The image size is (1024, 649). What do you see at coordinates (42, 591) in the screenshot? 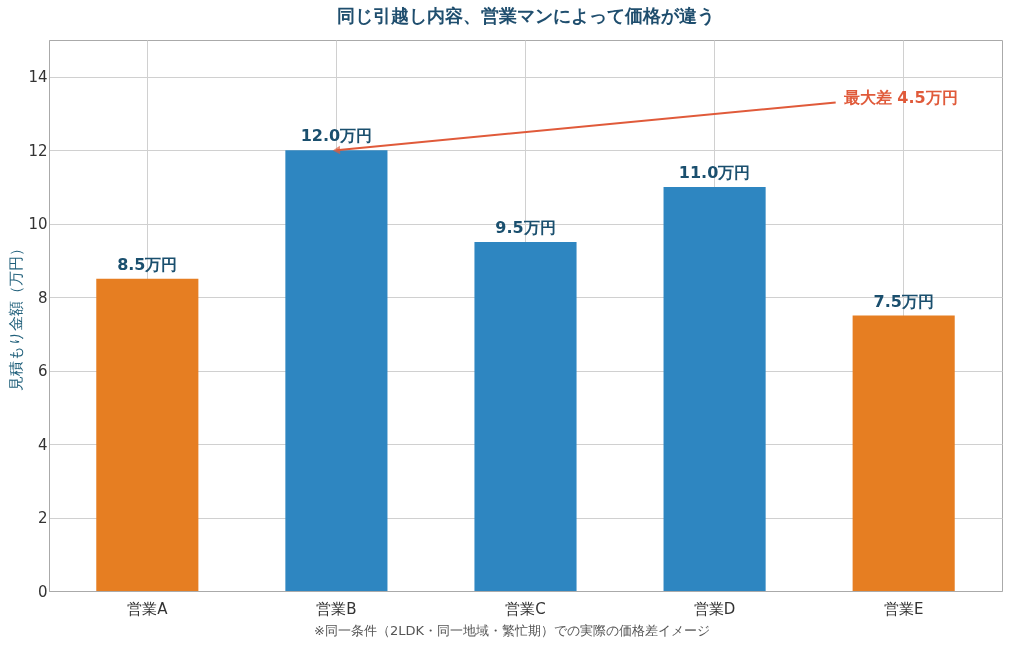
I see `y-tick-label: 0` at bounding box center [42, 591].